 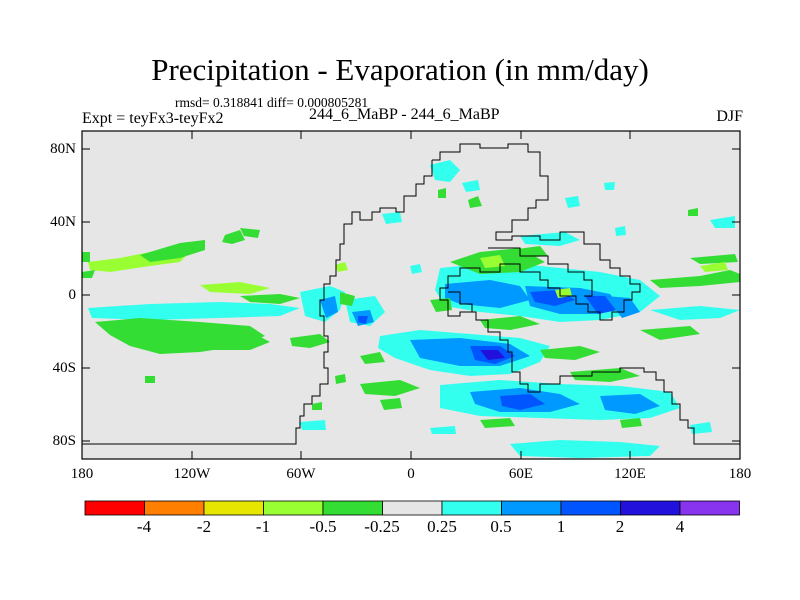 What do you see at coordinates (64, 441) in the screenshot?
I see `lat-label: 80S` at bounding box center [64, 441].